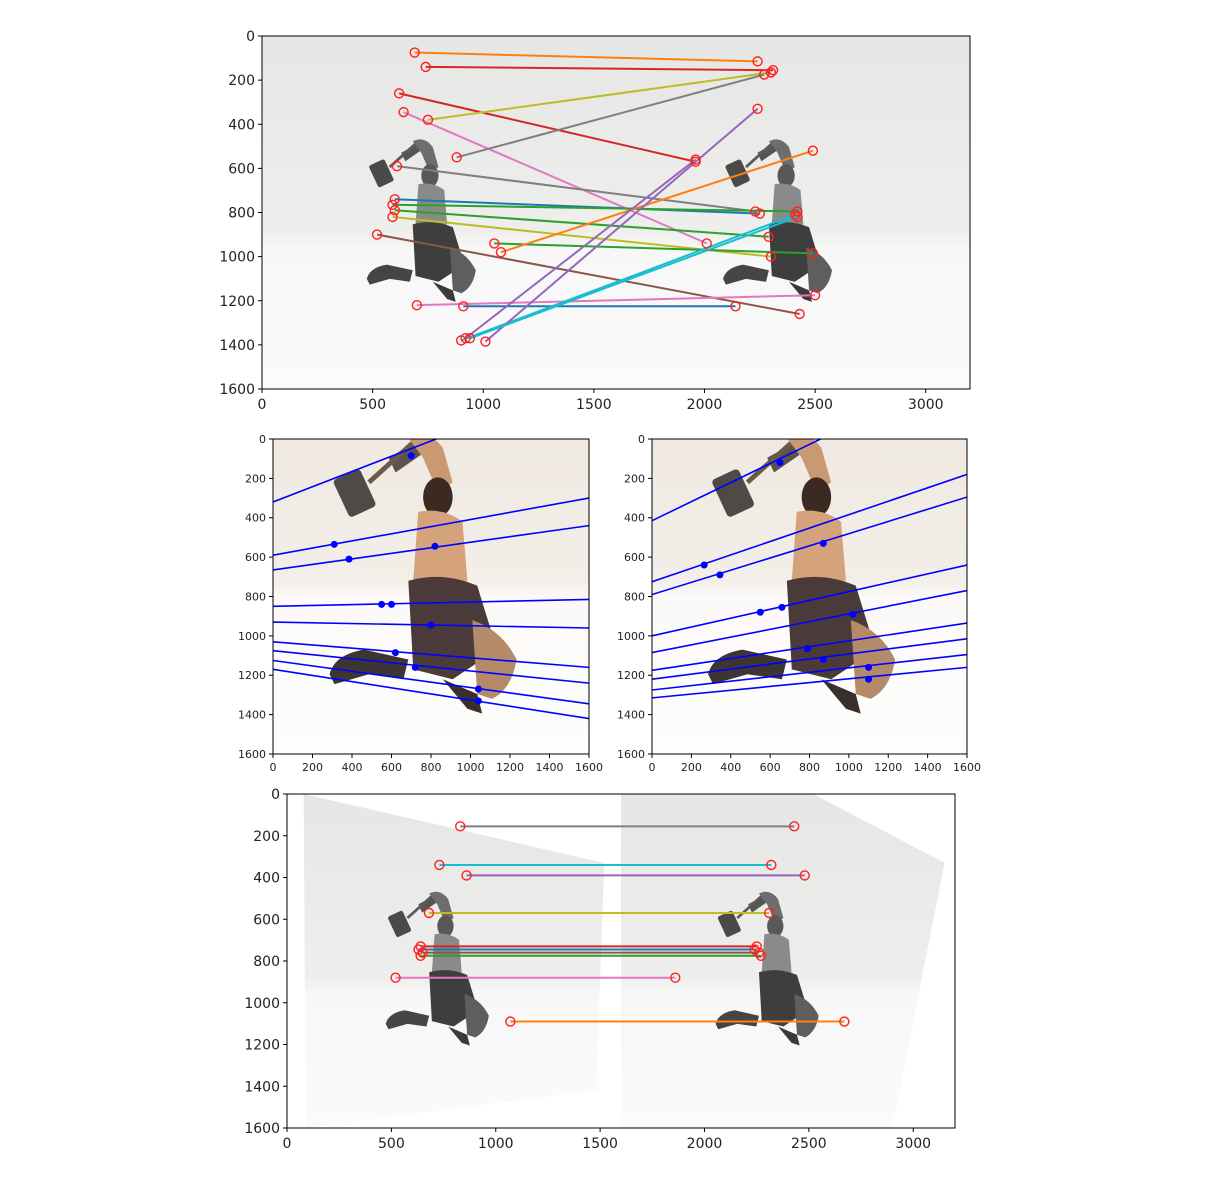 The image size is (1208, 1182). Describe the element at coordinates (352, 767) in the screenshot. I see `x-tick-label: 400` at that location.